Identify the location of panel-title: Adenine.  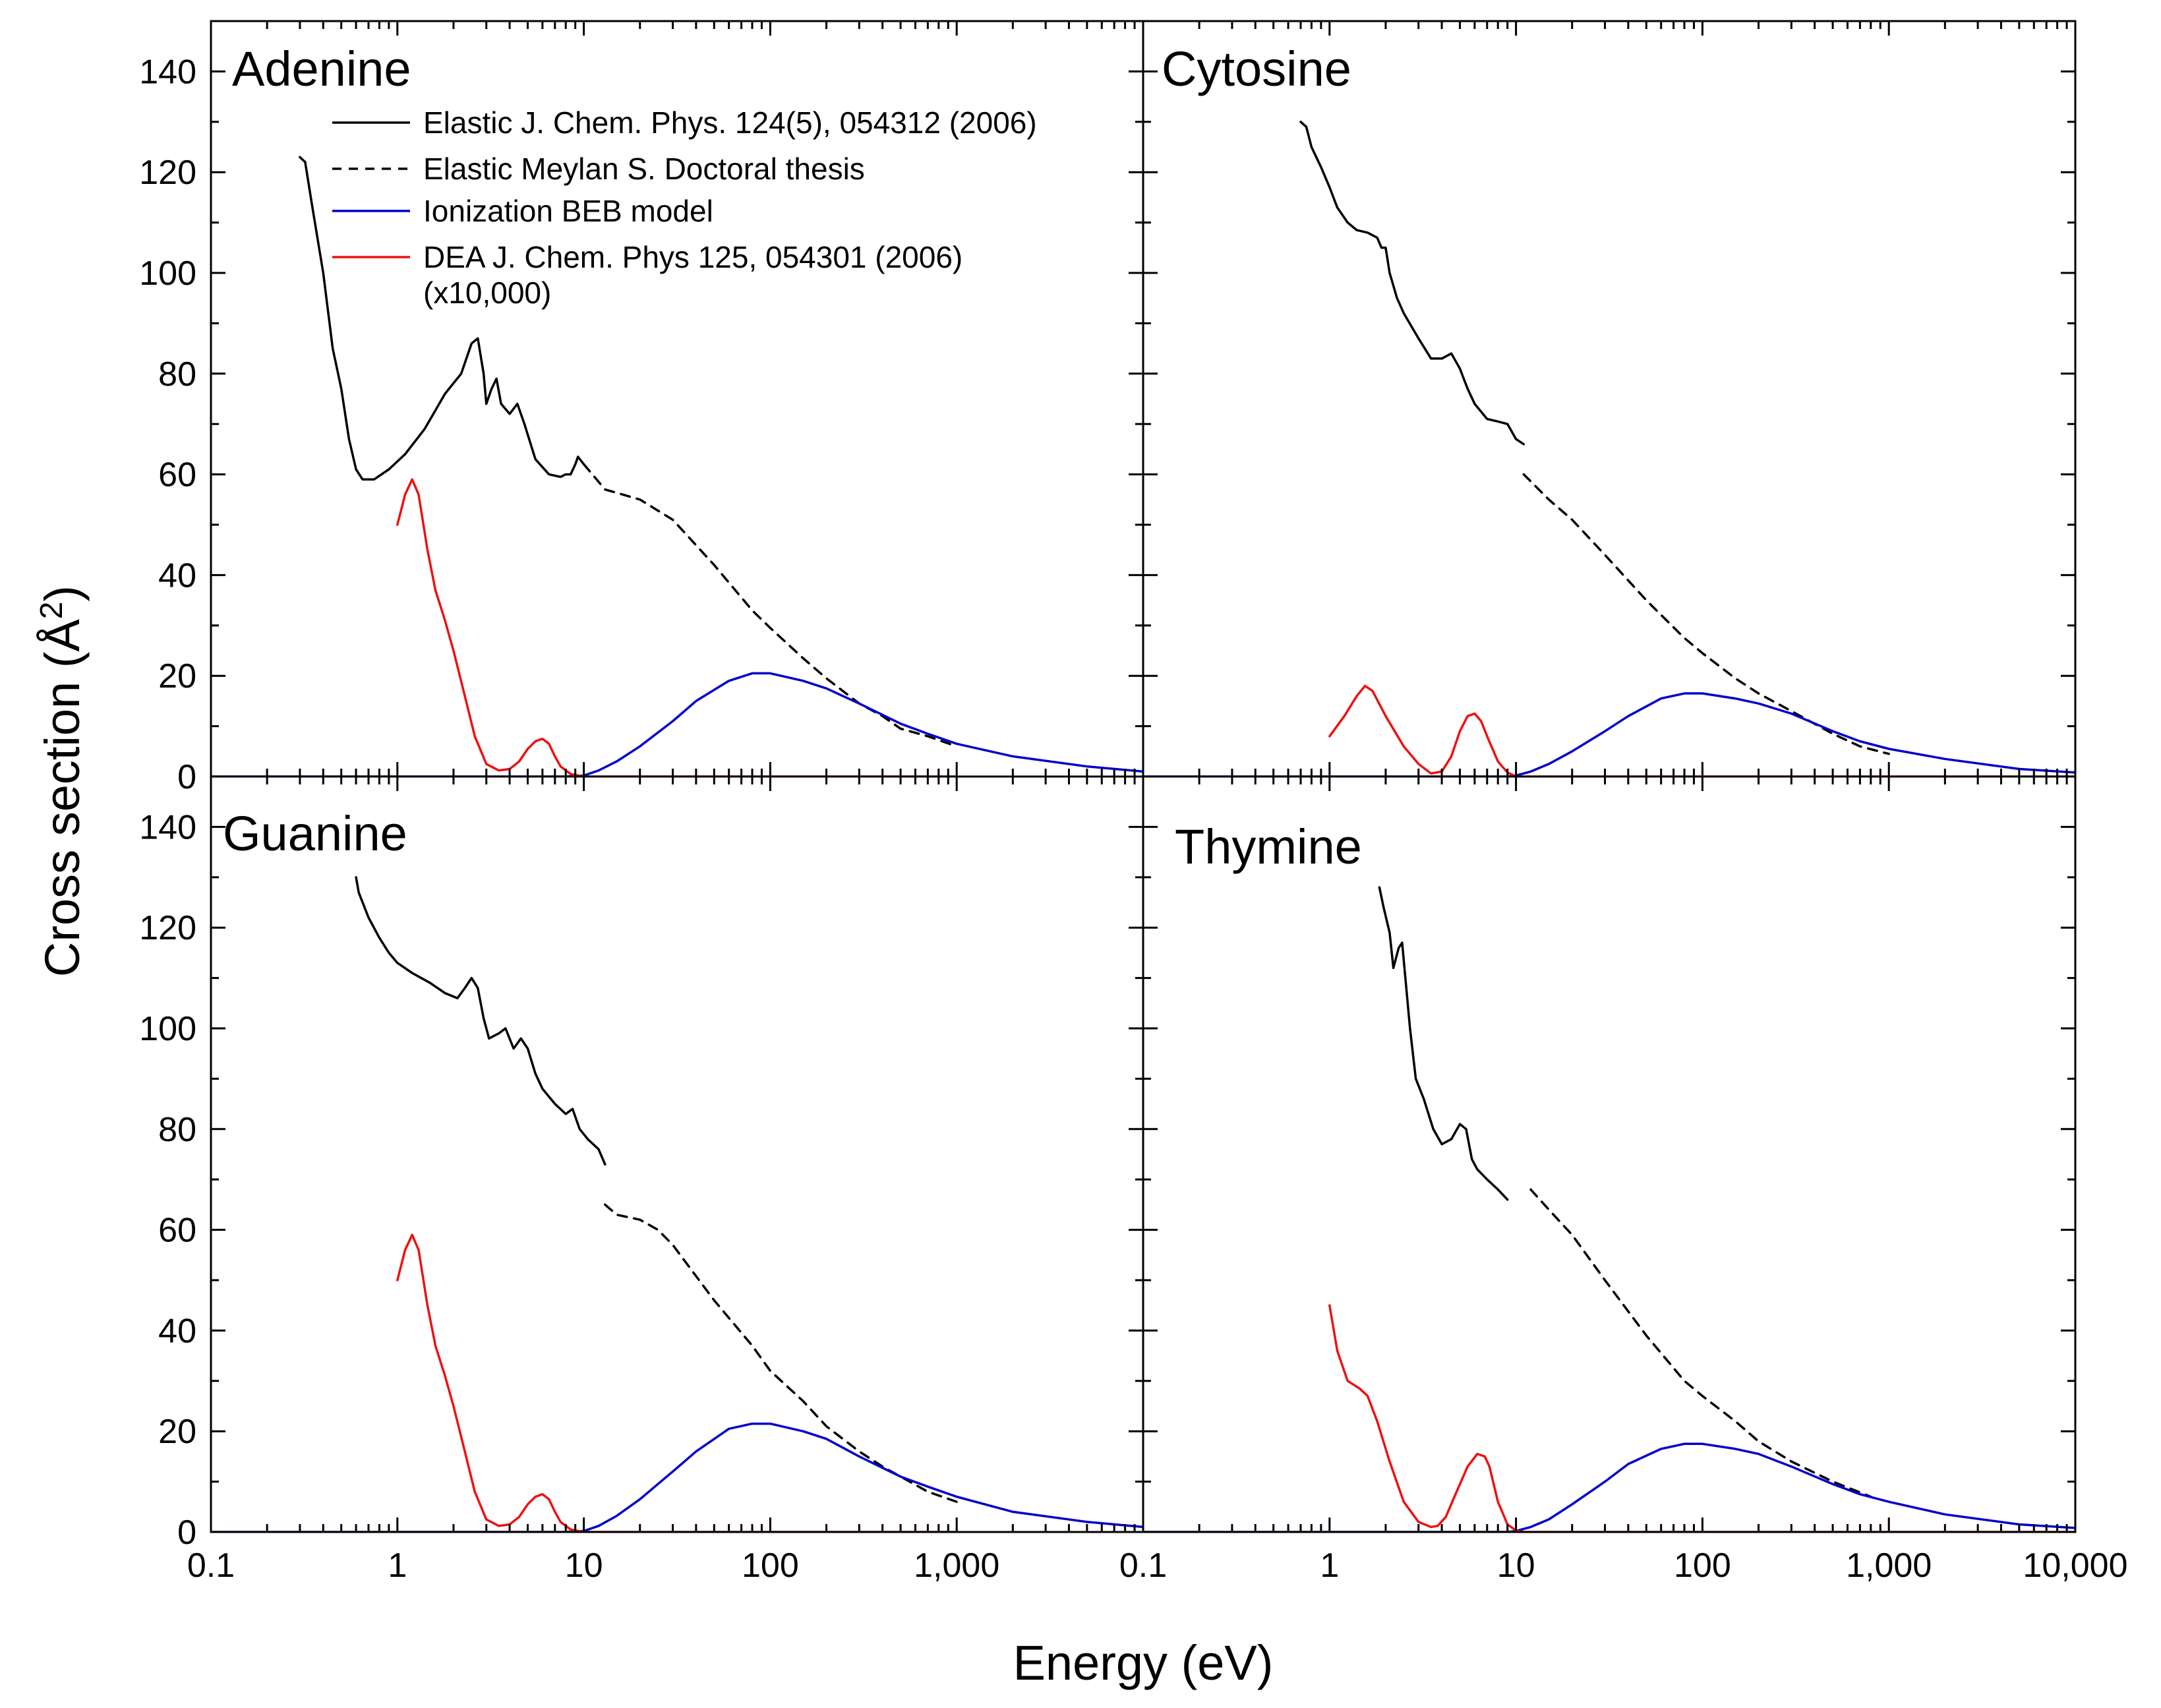
(321, 69).